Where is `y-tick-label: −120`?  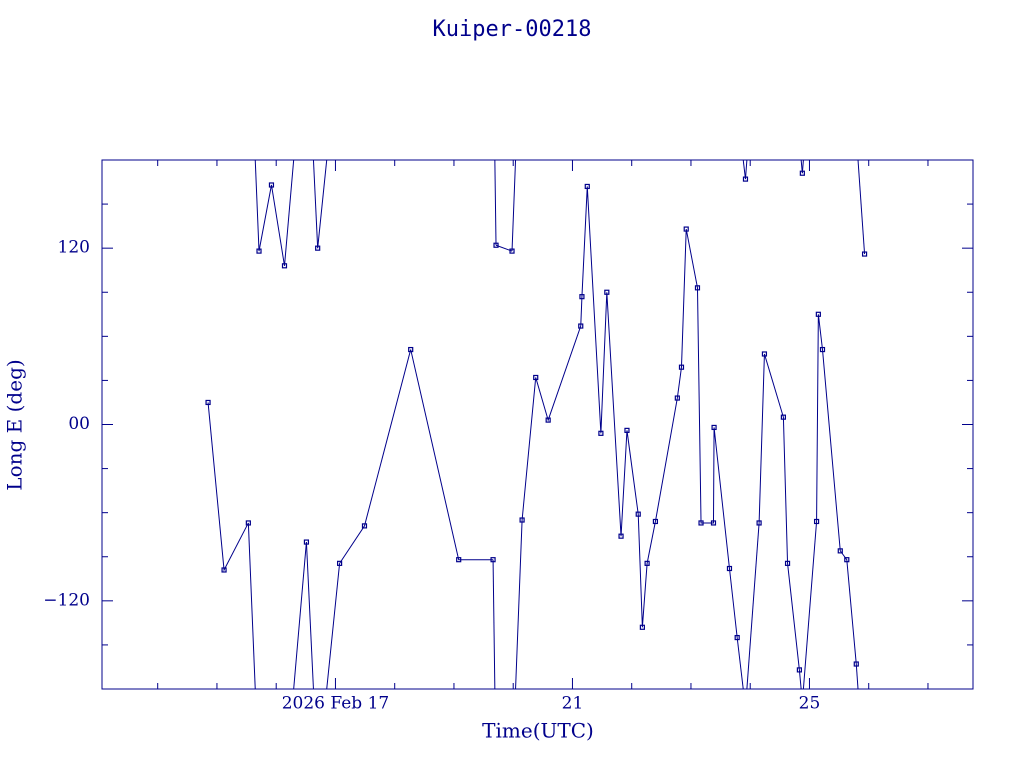
y-tick-label: −120 is located at coordinates (66, 600).